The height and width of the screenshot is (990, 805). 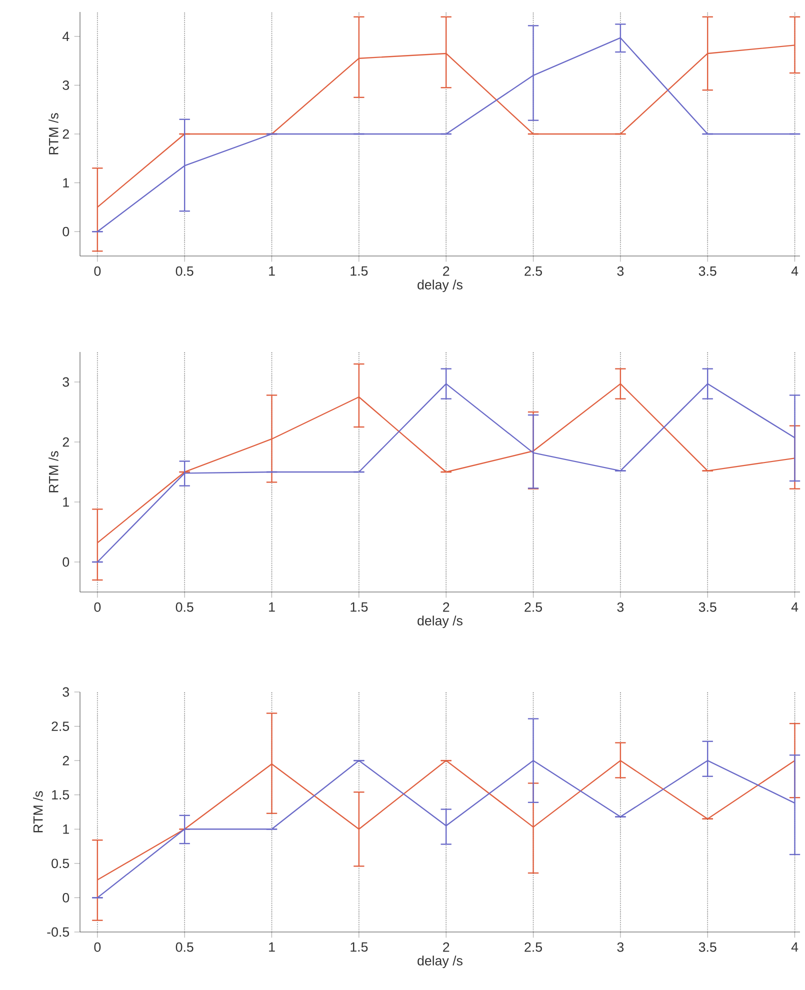 I want to click on y-tick-label: 0.5, so click(x=61, y=863).